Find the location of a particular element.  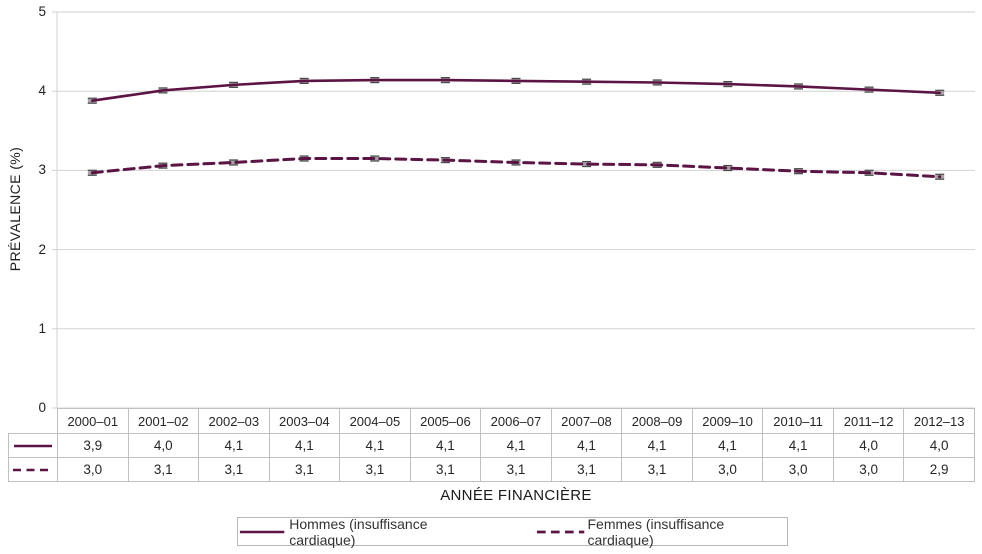

y-axis-tick-label: 2 is located at coordinates (42, 249).